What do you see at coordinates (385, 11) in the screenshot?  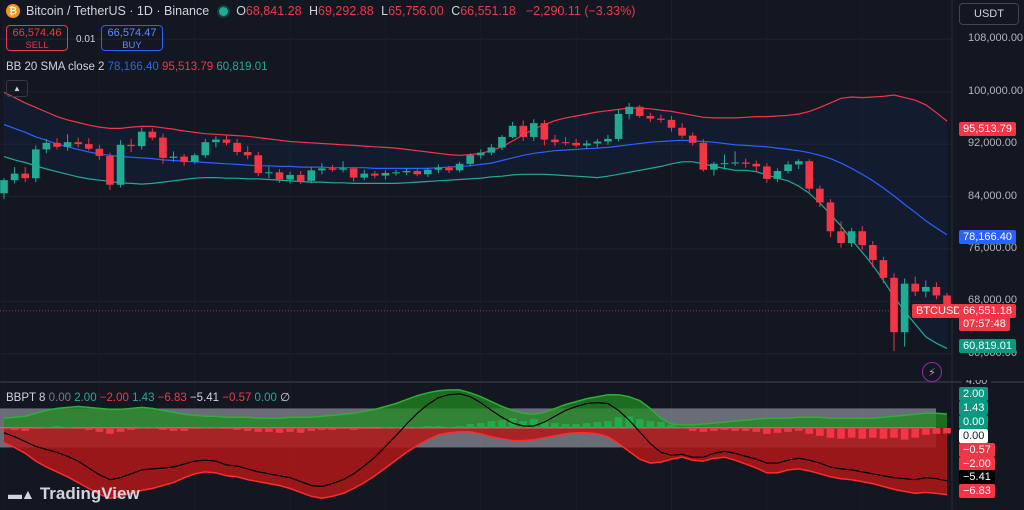 I see `low-key: L` at bounding box center [385, 11].